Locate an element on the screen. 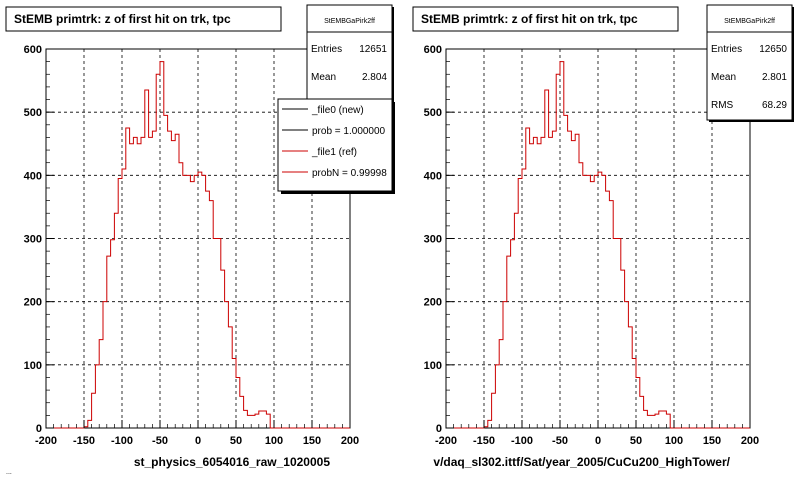 Image resolution: width=800 pixels, height=480 pixels. stats-value: 68.29 is located at coordinates (774, 105).